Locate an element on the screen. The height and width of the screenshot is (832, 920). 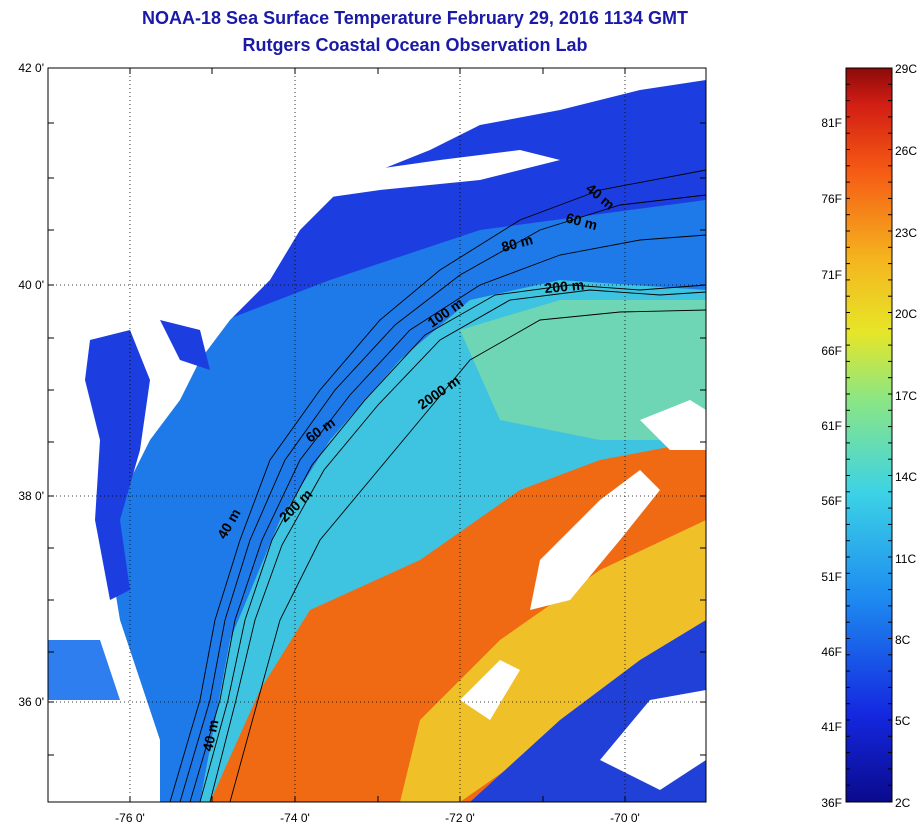
chesapeake-bay is located at coordinates (117, 465).